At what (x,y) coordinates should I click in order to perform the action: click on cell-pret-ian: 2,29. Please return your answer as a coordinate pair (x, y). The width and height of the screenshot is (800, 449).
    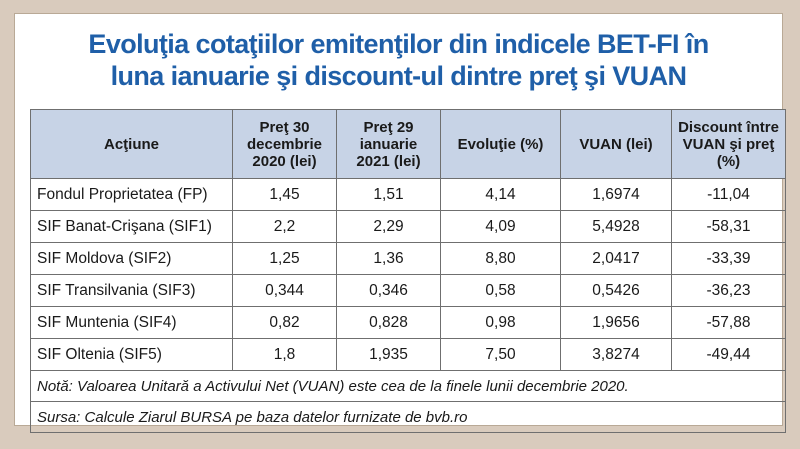
    Looking at the image, I should click on (388, 226).